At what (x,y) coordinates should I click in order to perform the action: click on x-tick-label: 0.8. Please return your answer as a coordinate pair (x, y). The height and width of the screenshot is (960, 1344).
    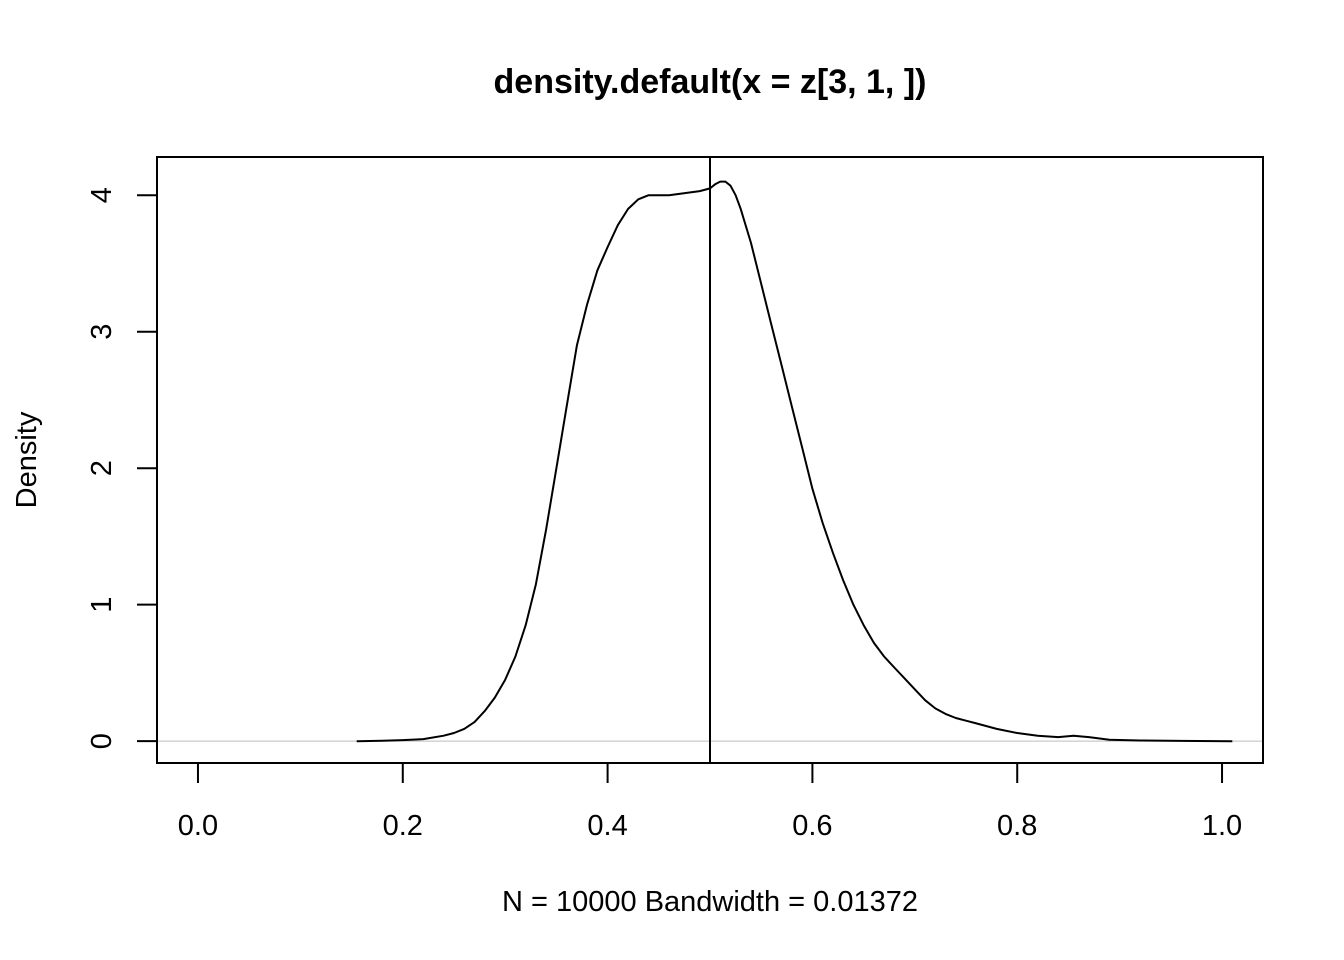
    Looking at the image, I should click on (1017, 826).